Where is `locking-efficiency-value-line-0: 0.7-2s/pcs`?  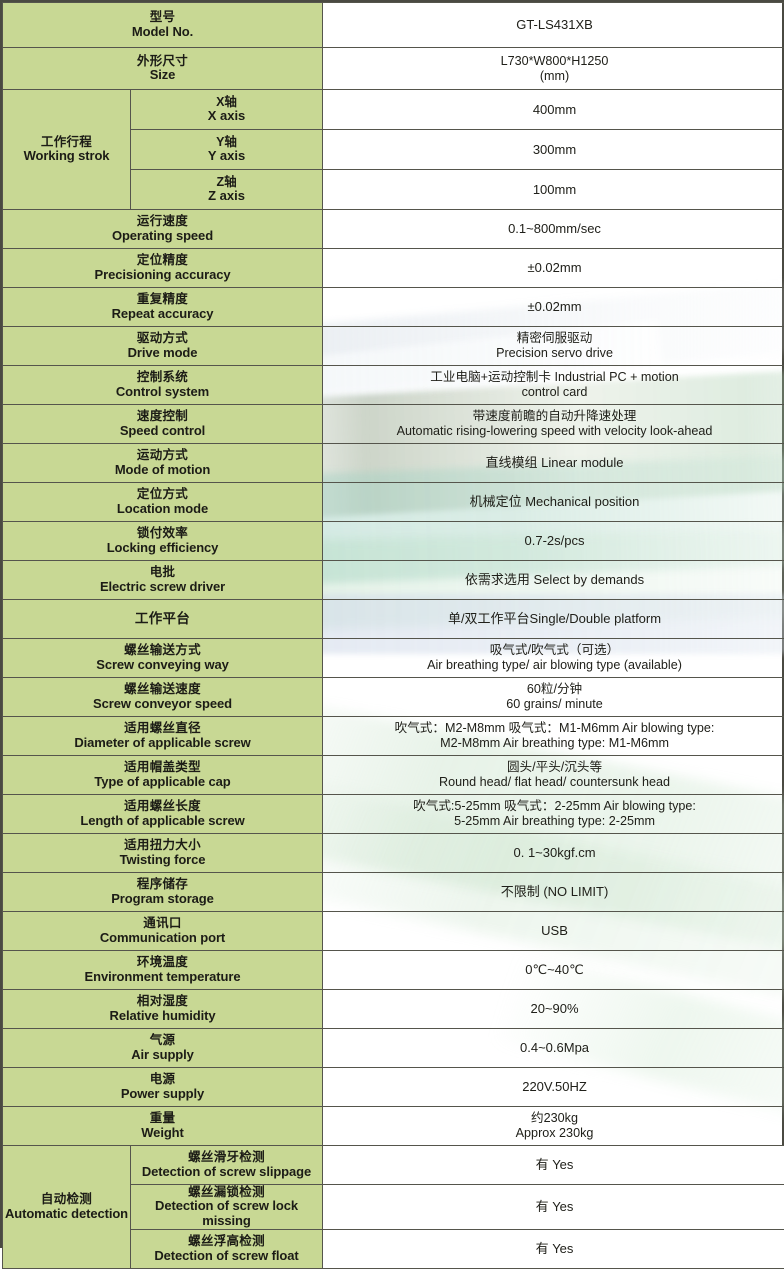 locking-efficiency-value-line-0: 0.7-2s/pcs is located at coordinates (553, 540).